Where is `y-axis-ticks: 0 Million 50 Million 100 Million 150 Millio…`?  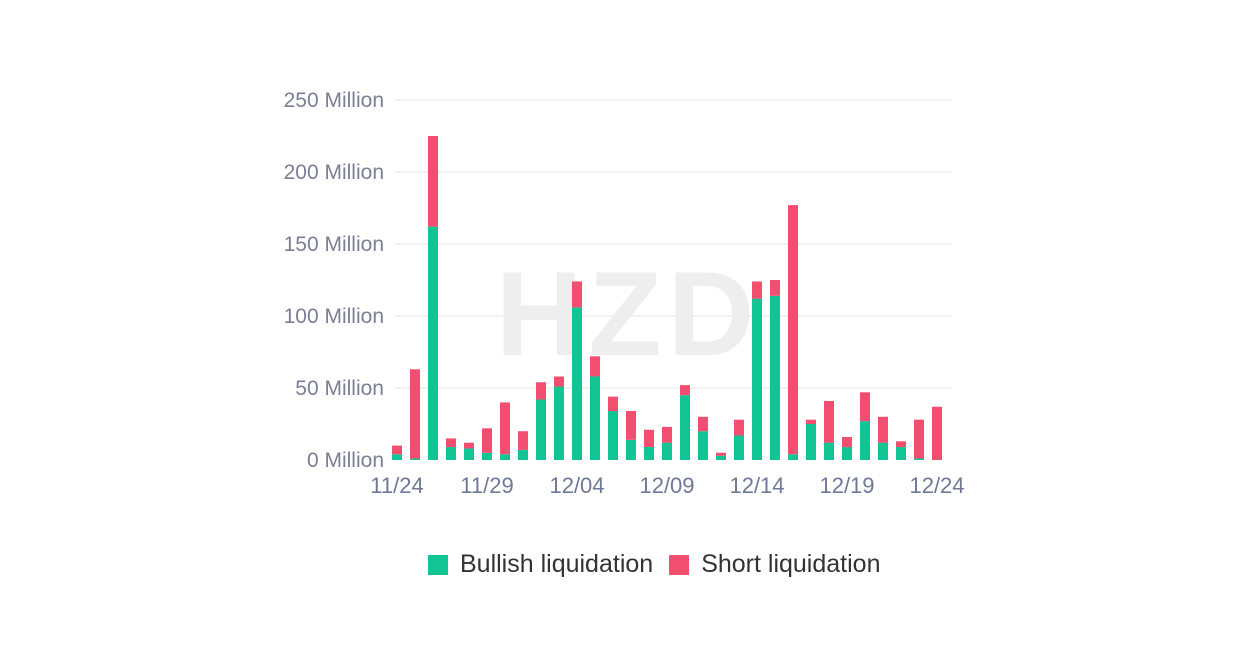
y-axis-ticks: 0 Million 50 Million 100 Million 150 Millio… is located at coordinates (334, 280).